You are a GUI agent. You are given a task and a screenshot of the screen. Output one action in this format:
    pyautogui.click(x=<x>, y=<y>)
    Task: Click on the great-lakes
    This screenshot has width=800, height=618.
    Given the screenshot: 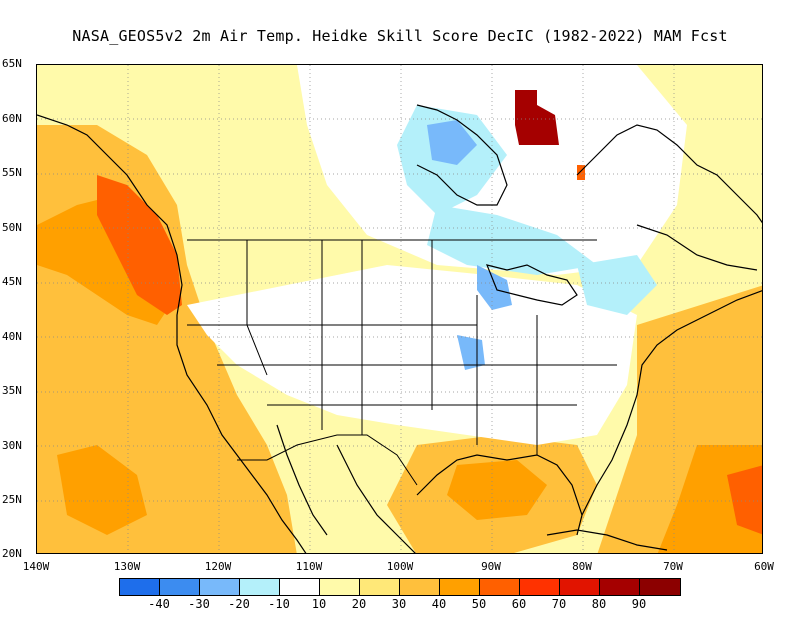 What is the action you would take?
    pyautogui.click(x=532, y=285)
    